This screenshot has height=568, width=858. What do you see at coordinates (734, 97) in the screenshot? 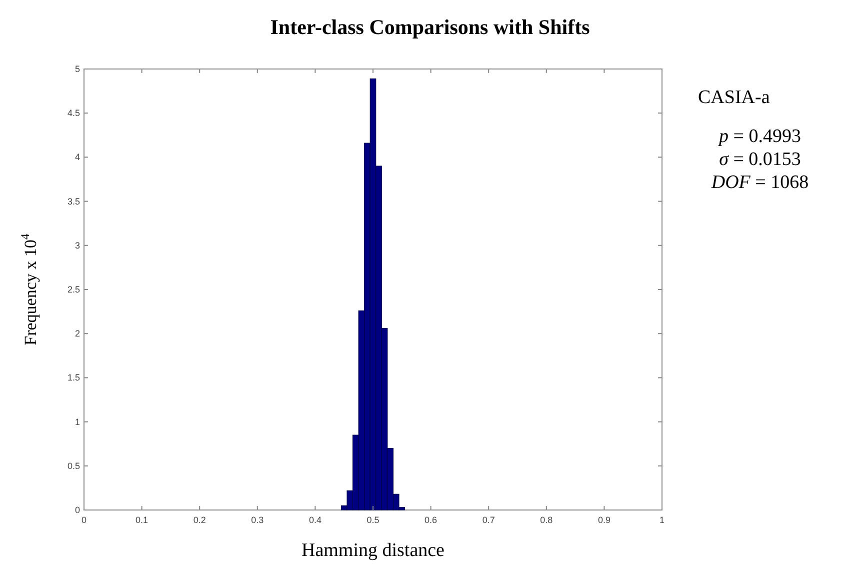
I see `text: CASIA-a` at bounding box center [734, 97].